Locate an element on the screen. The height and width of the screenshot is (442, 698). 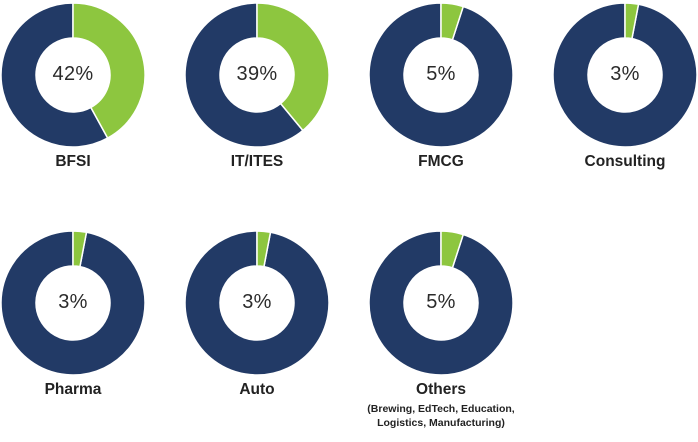
slice-it-ites-rest is located at coordinates (244, 75).